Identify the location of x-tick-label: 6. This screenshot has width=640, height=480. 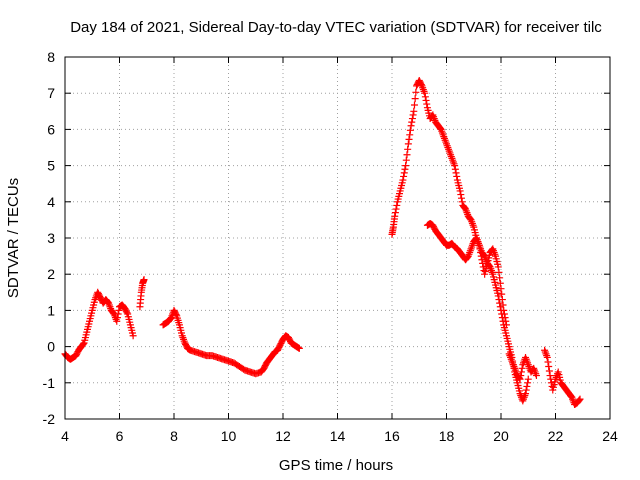
(120, 436).